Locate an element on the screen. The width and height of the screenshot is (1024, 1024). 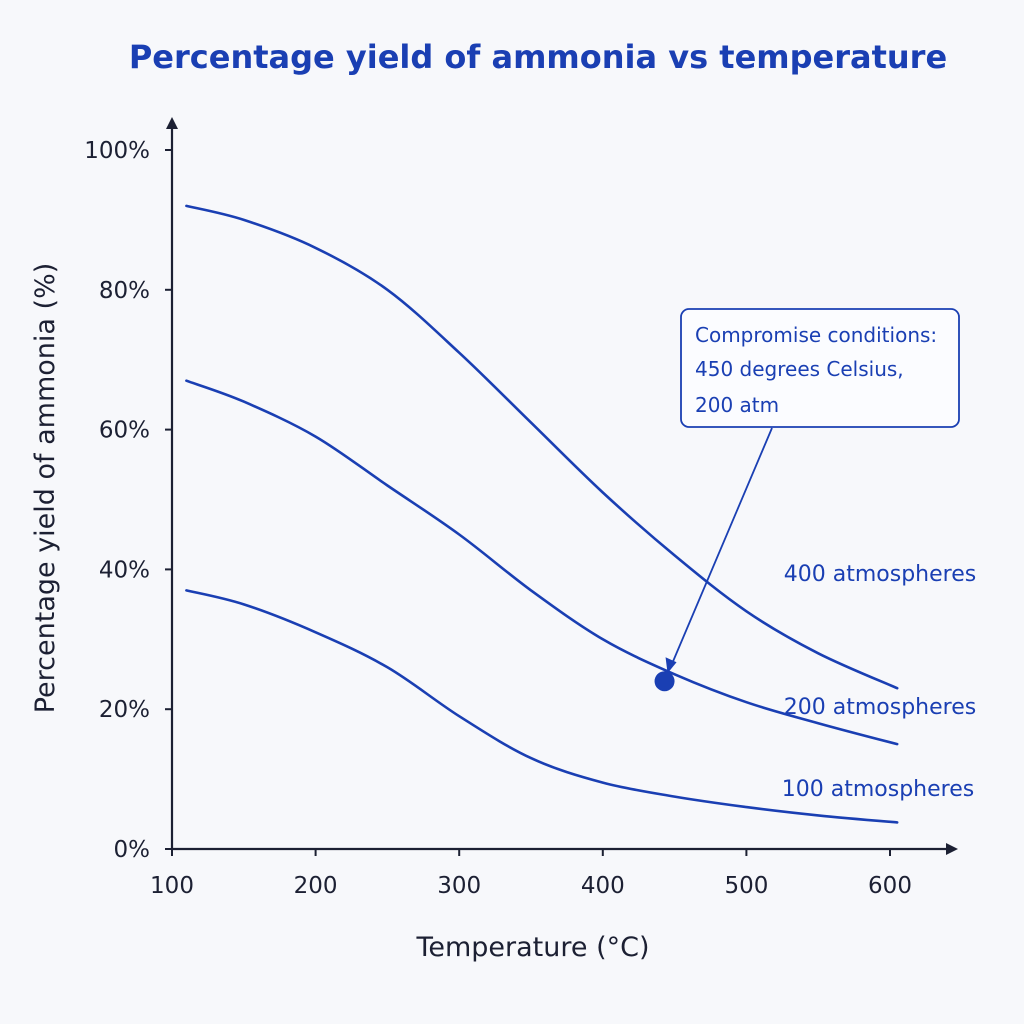
y-tick-label: 60% is located at coordinates (124, 431).